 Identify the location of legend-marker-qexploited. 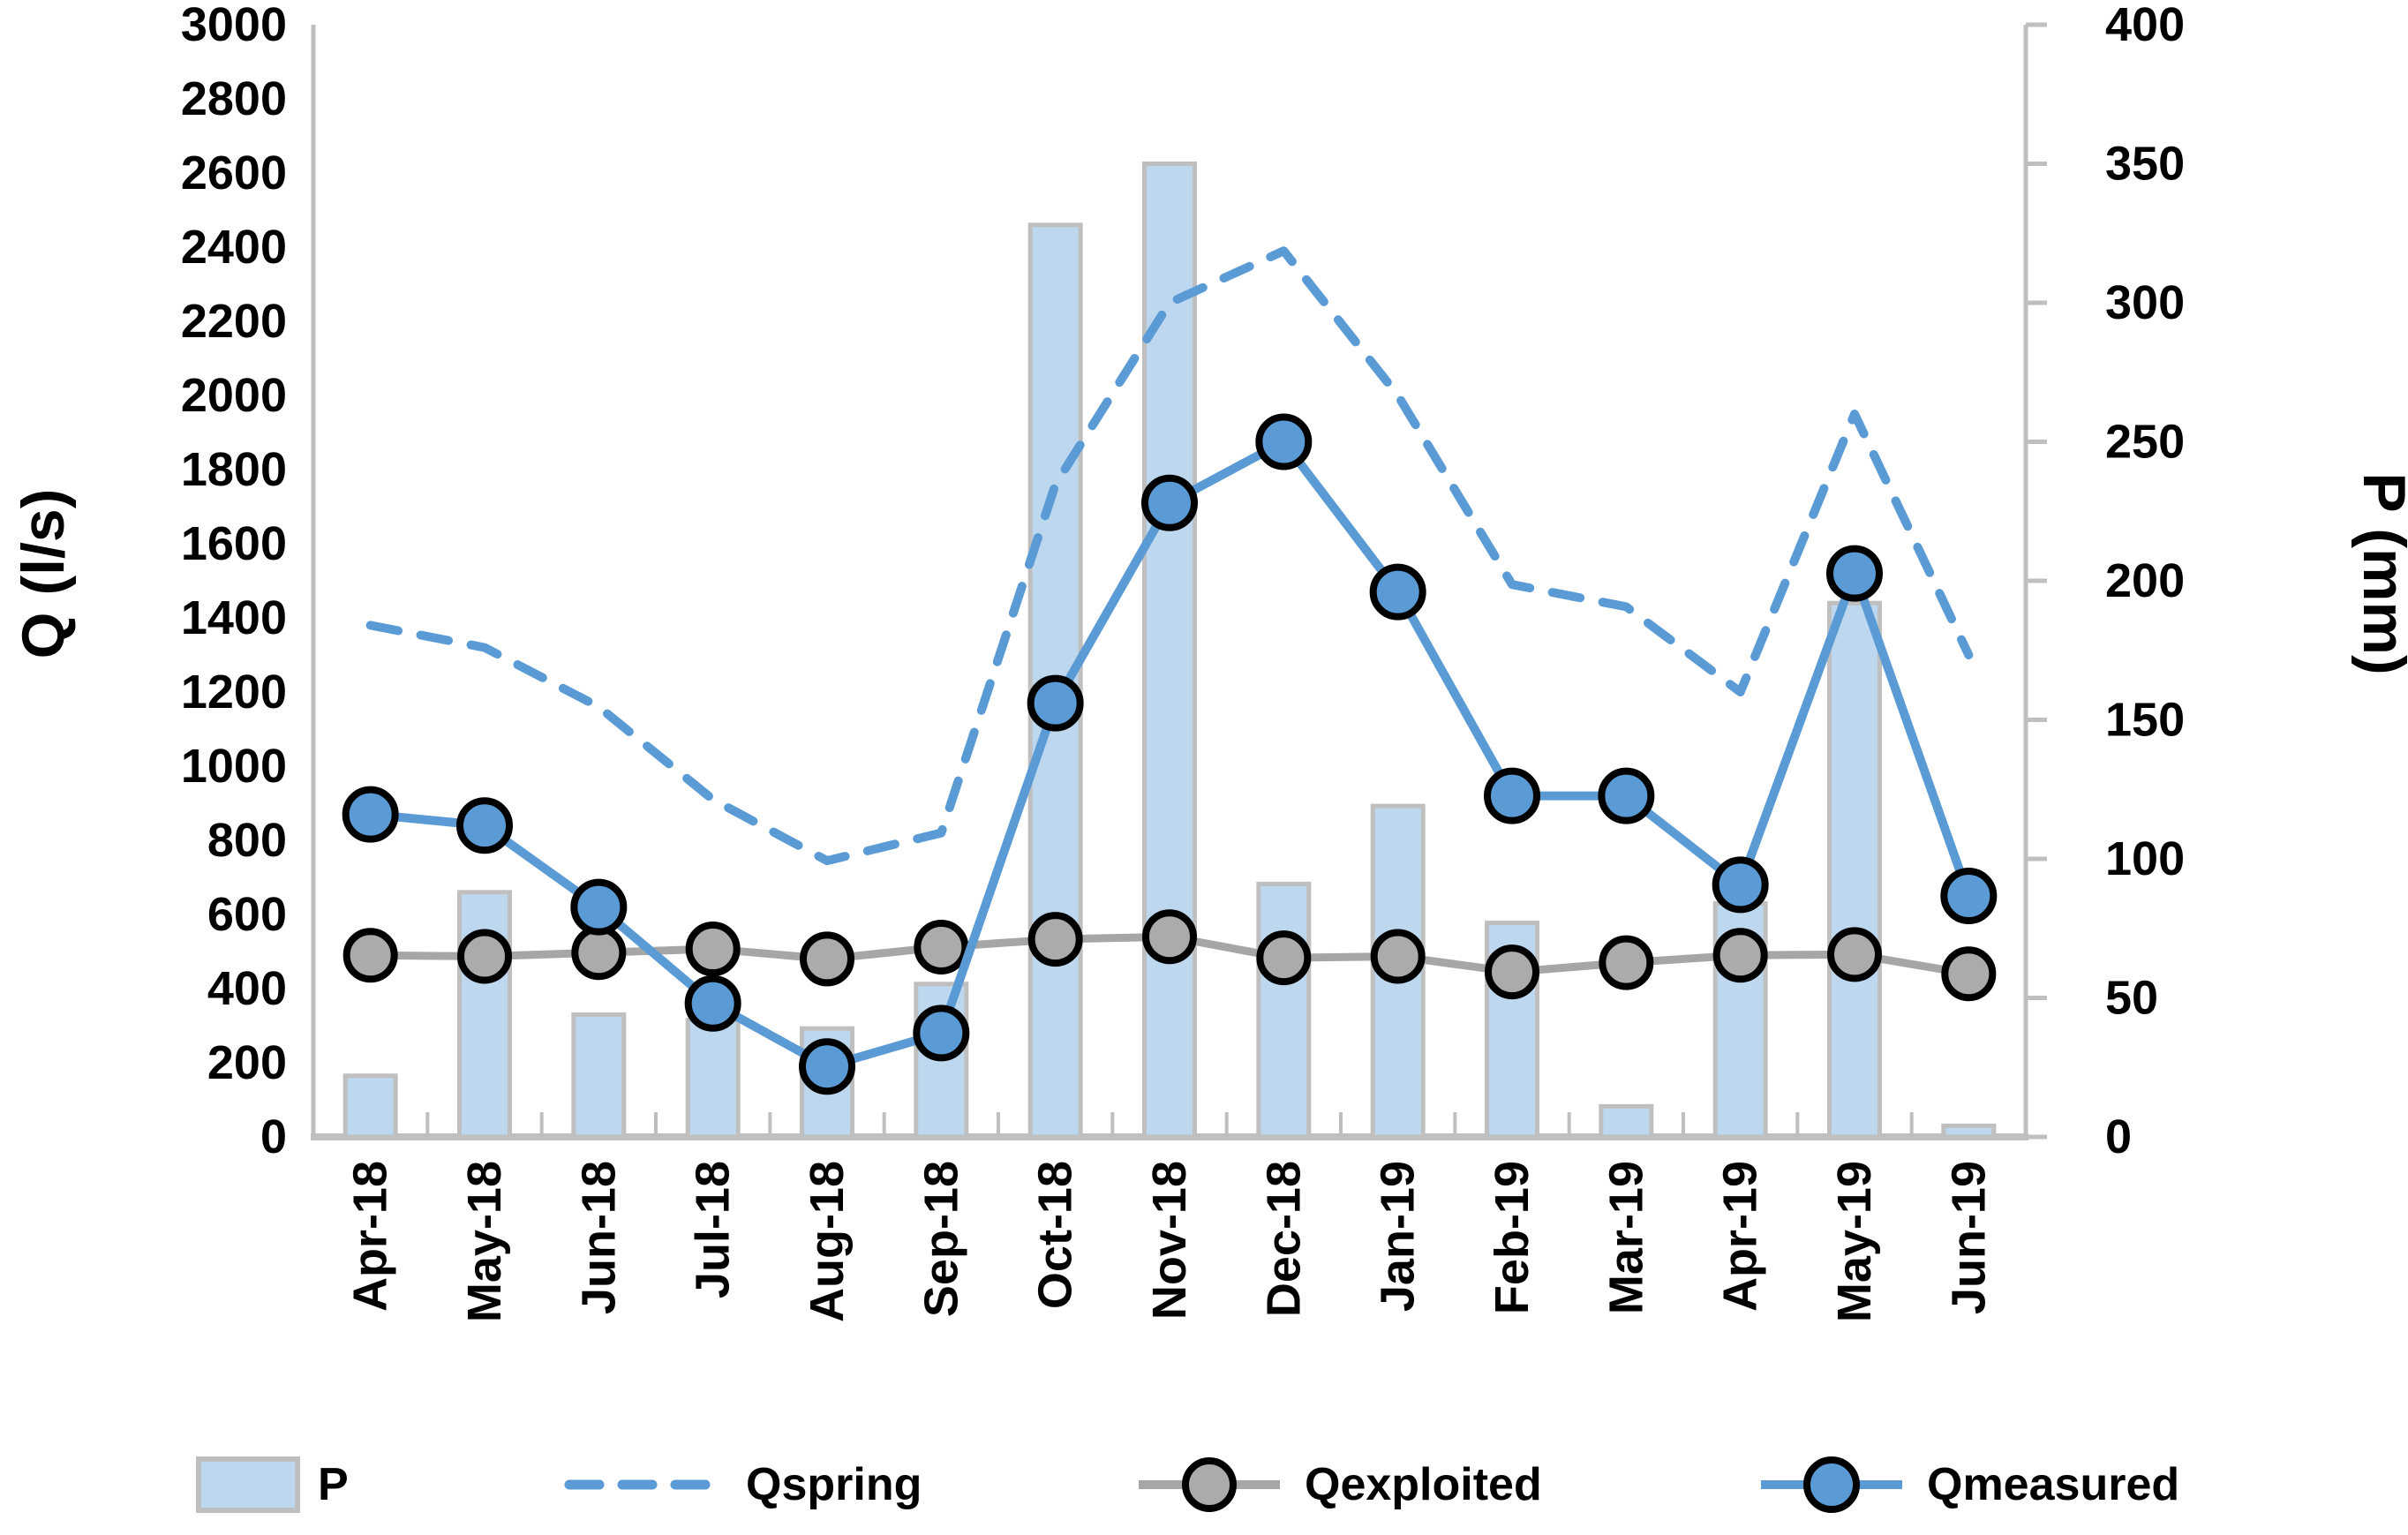
(1209, 1485).